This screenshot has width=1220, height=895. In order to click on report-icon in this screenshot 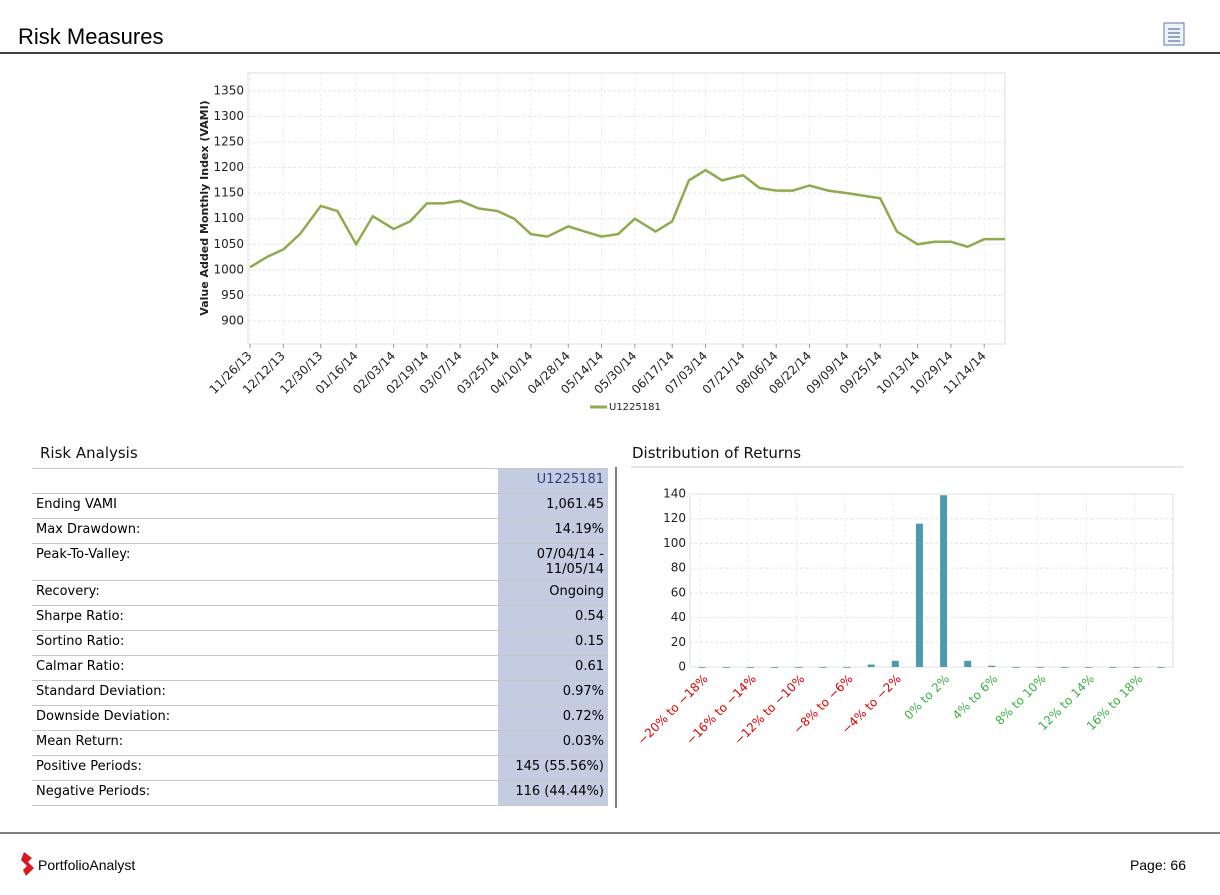, I will do `click(1174, 34)`.